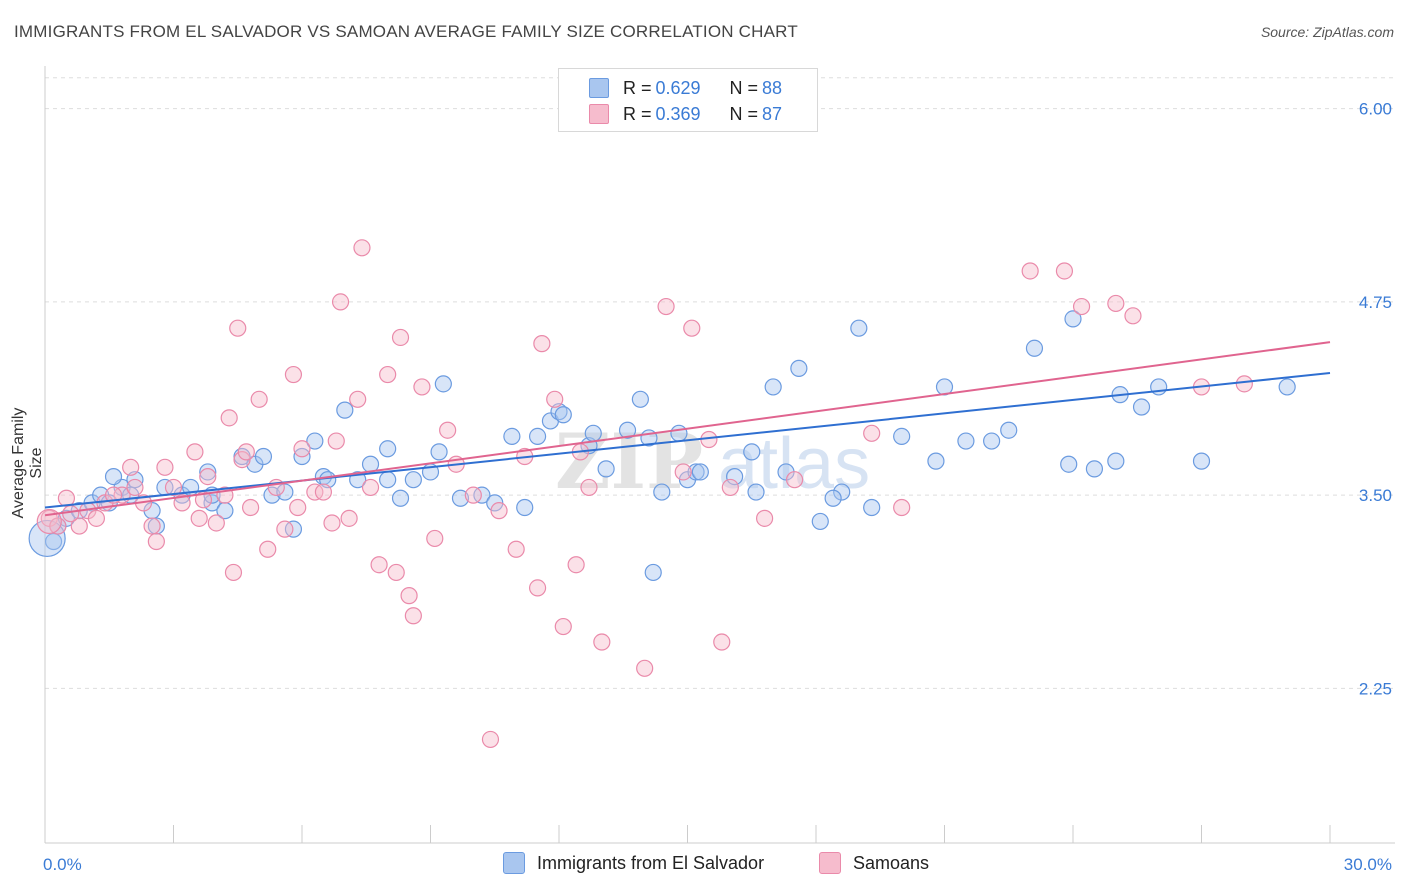 The height and width of the screenshot is (892, 1406). What do you see at coordinates (794, 464) in the screenshot?
I see `watermark-atlas: atlas` at bounding box center [794, 464].